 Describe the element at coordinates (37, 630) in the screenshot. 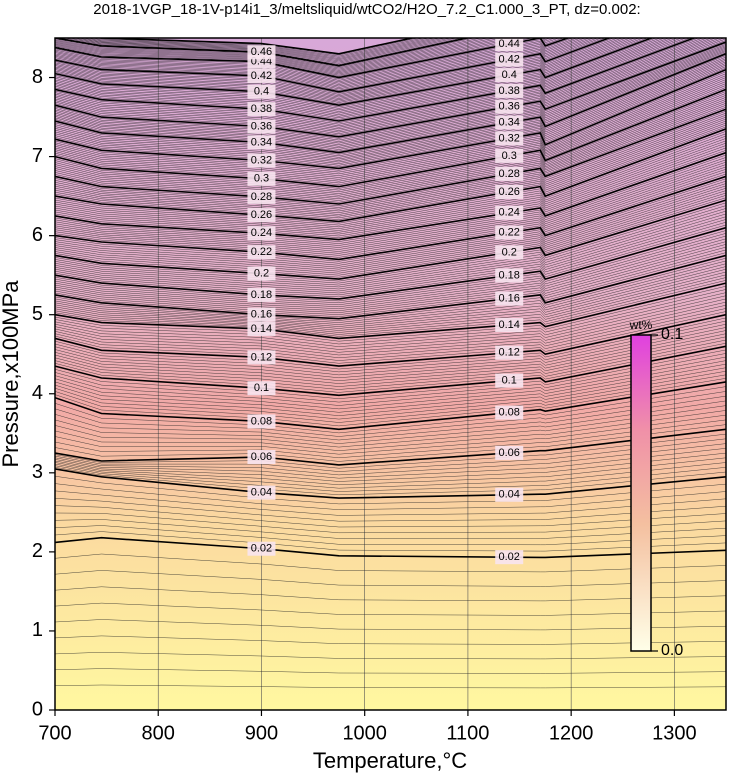

I see `y-tick-label: 1` at that location.